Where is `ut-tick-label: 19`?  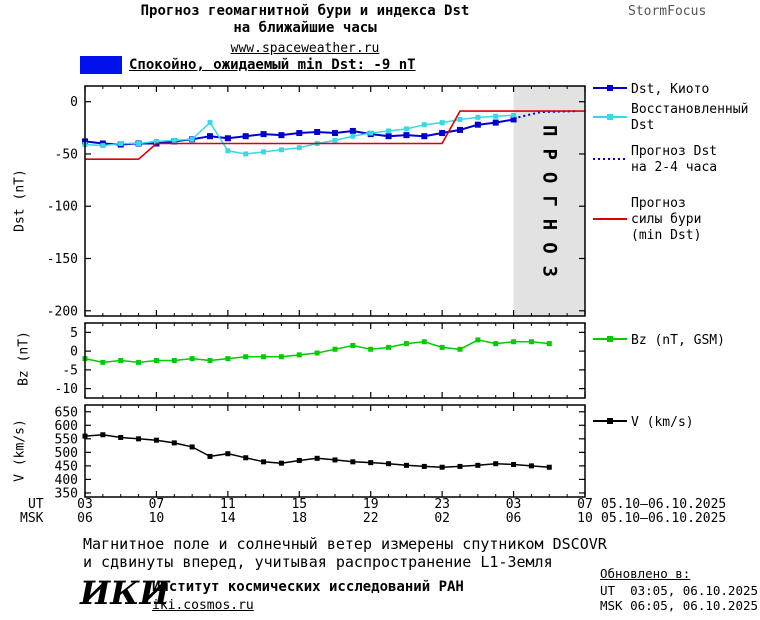
ut-tick-label: 19 is located at coordinates (371, 504).